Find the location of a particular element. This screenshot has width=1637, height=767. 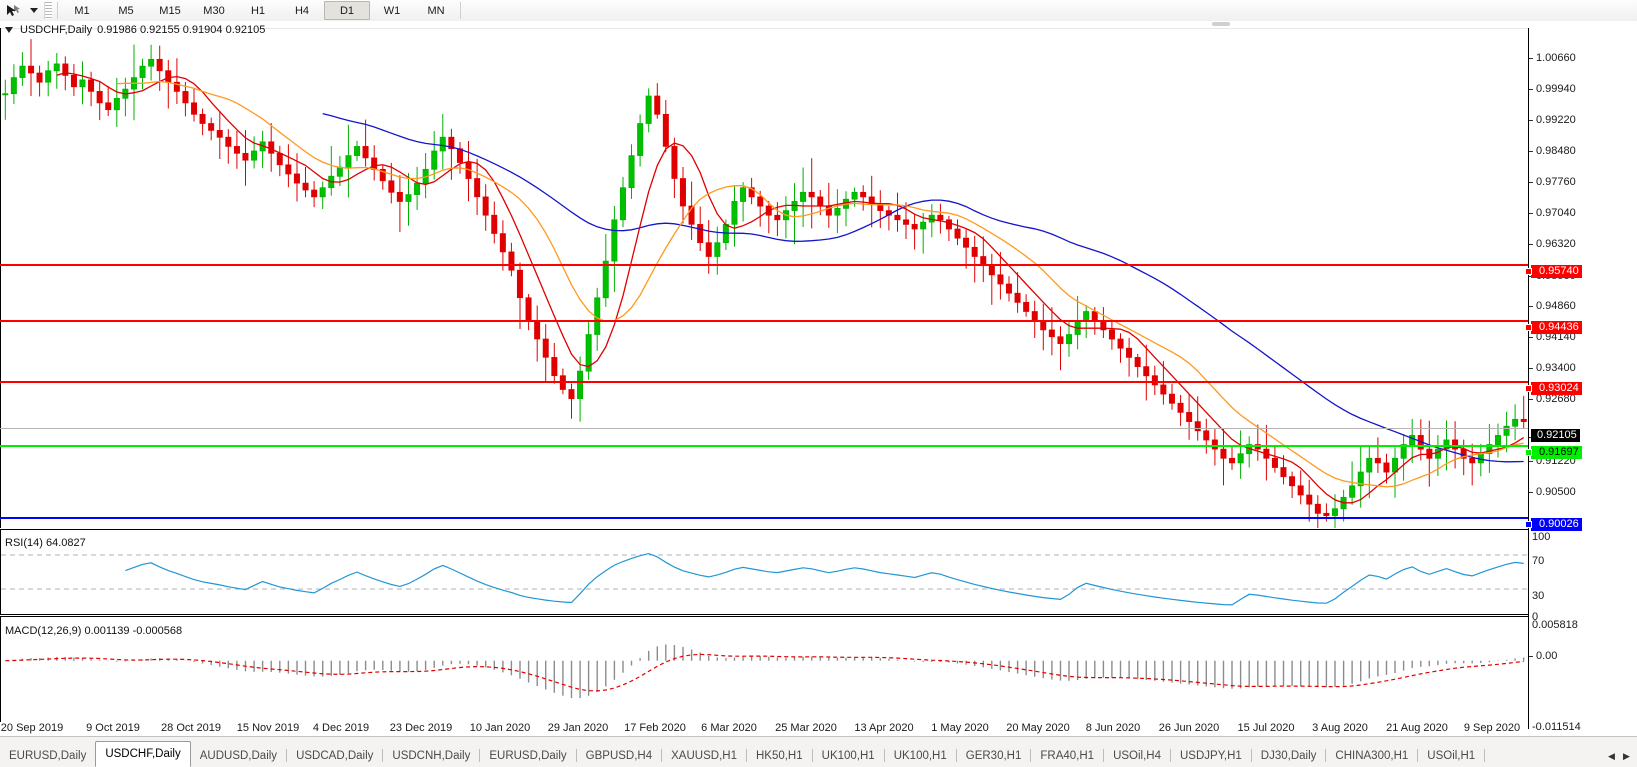

level-tag-support-blue: 0.90026 is located at coordinates (1553, 524).